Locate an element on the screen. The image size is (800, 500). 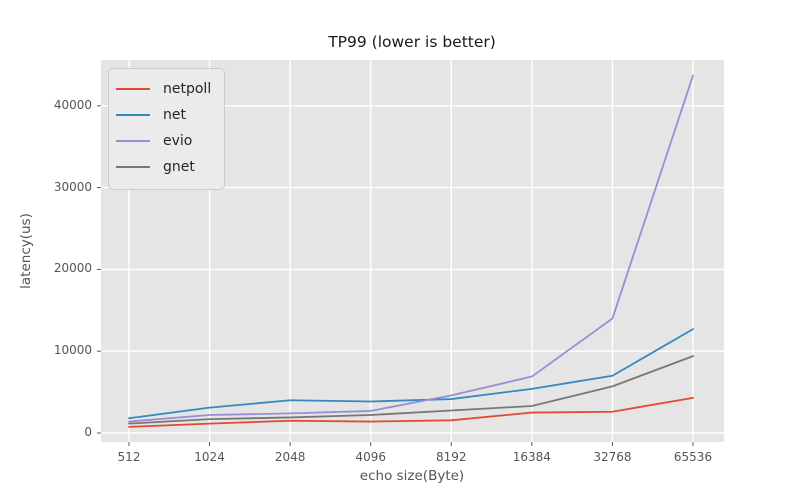
legend-item-netpoll: netpoll is located at coordinates (166, 89).